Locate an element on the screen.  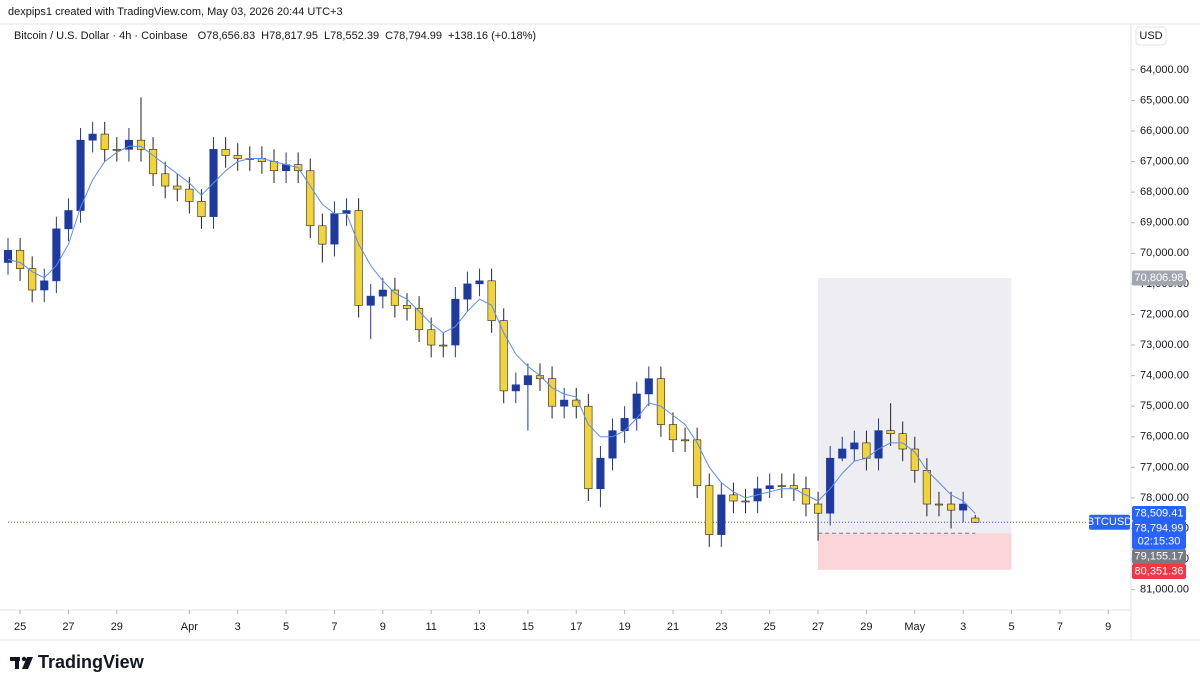
change: +138.16 (+0.18%) is located at coordinates (492, 36).